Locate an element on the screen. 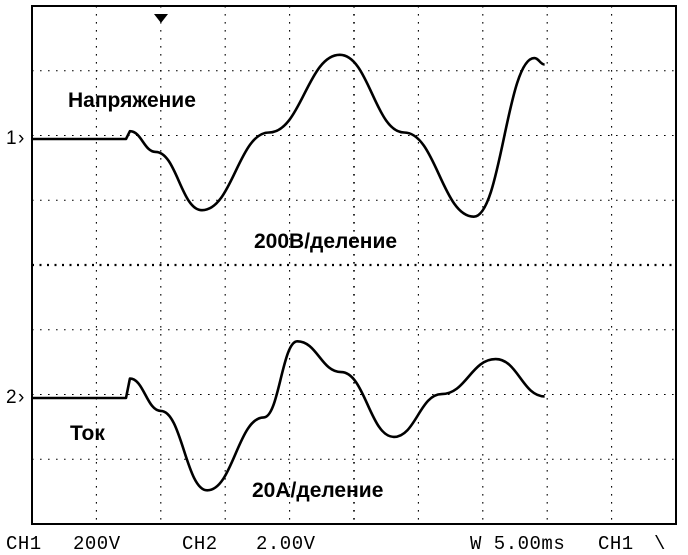 The height and width of the screenshot is (555, 688). current-scale-label: 20А/деление is located at coordinates (317, 490).